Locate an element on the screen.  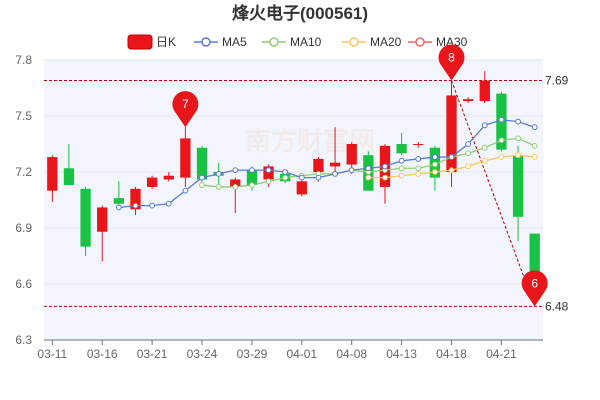
legend-item: MA10 is located at coordinates (292, 42).